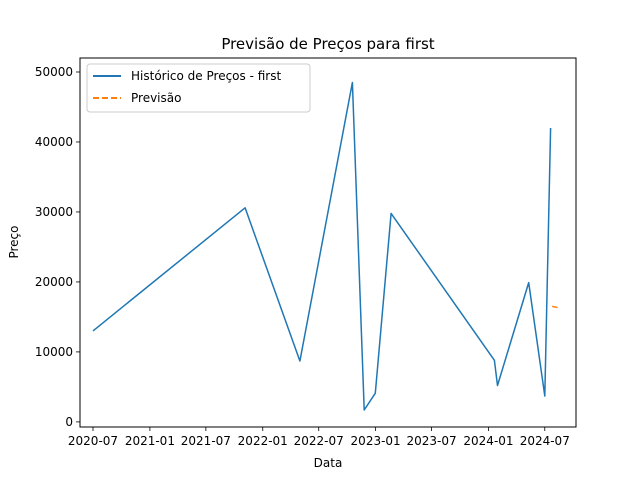 Image resolution: width=640 pixels, height=480 pixels. What do you see at coordinates (69, 422) in the screenshot?
I see `y-tick-label: 0` at bounding box center [69, 422].